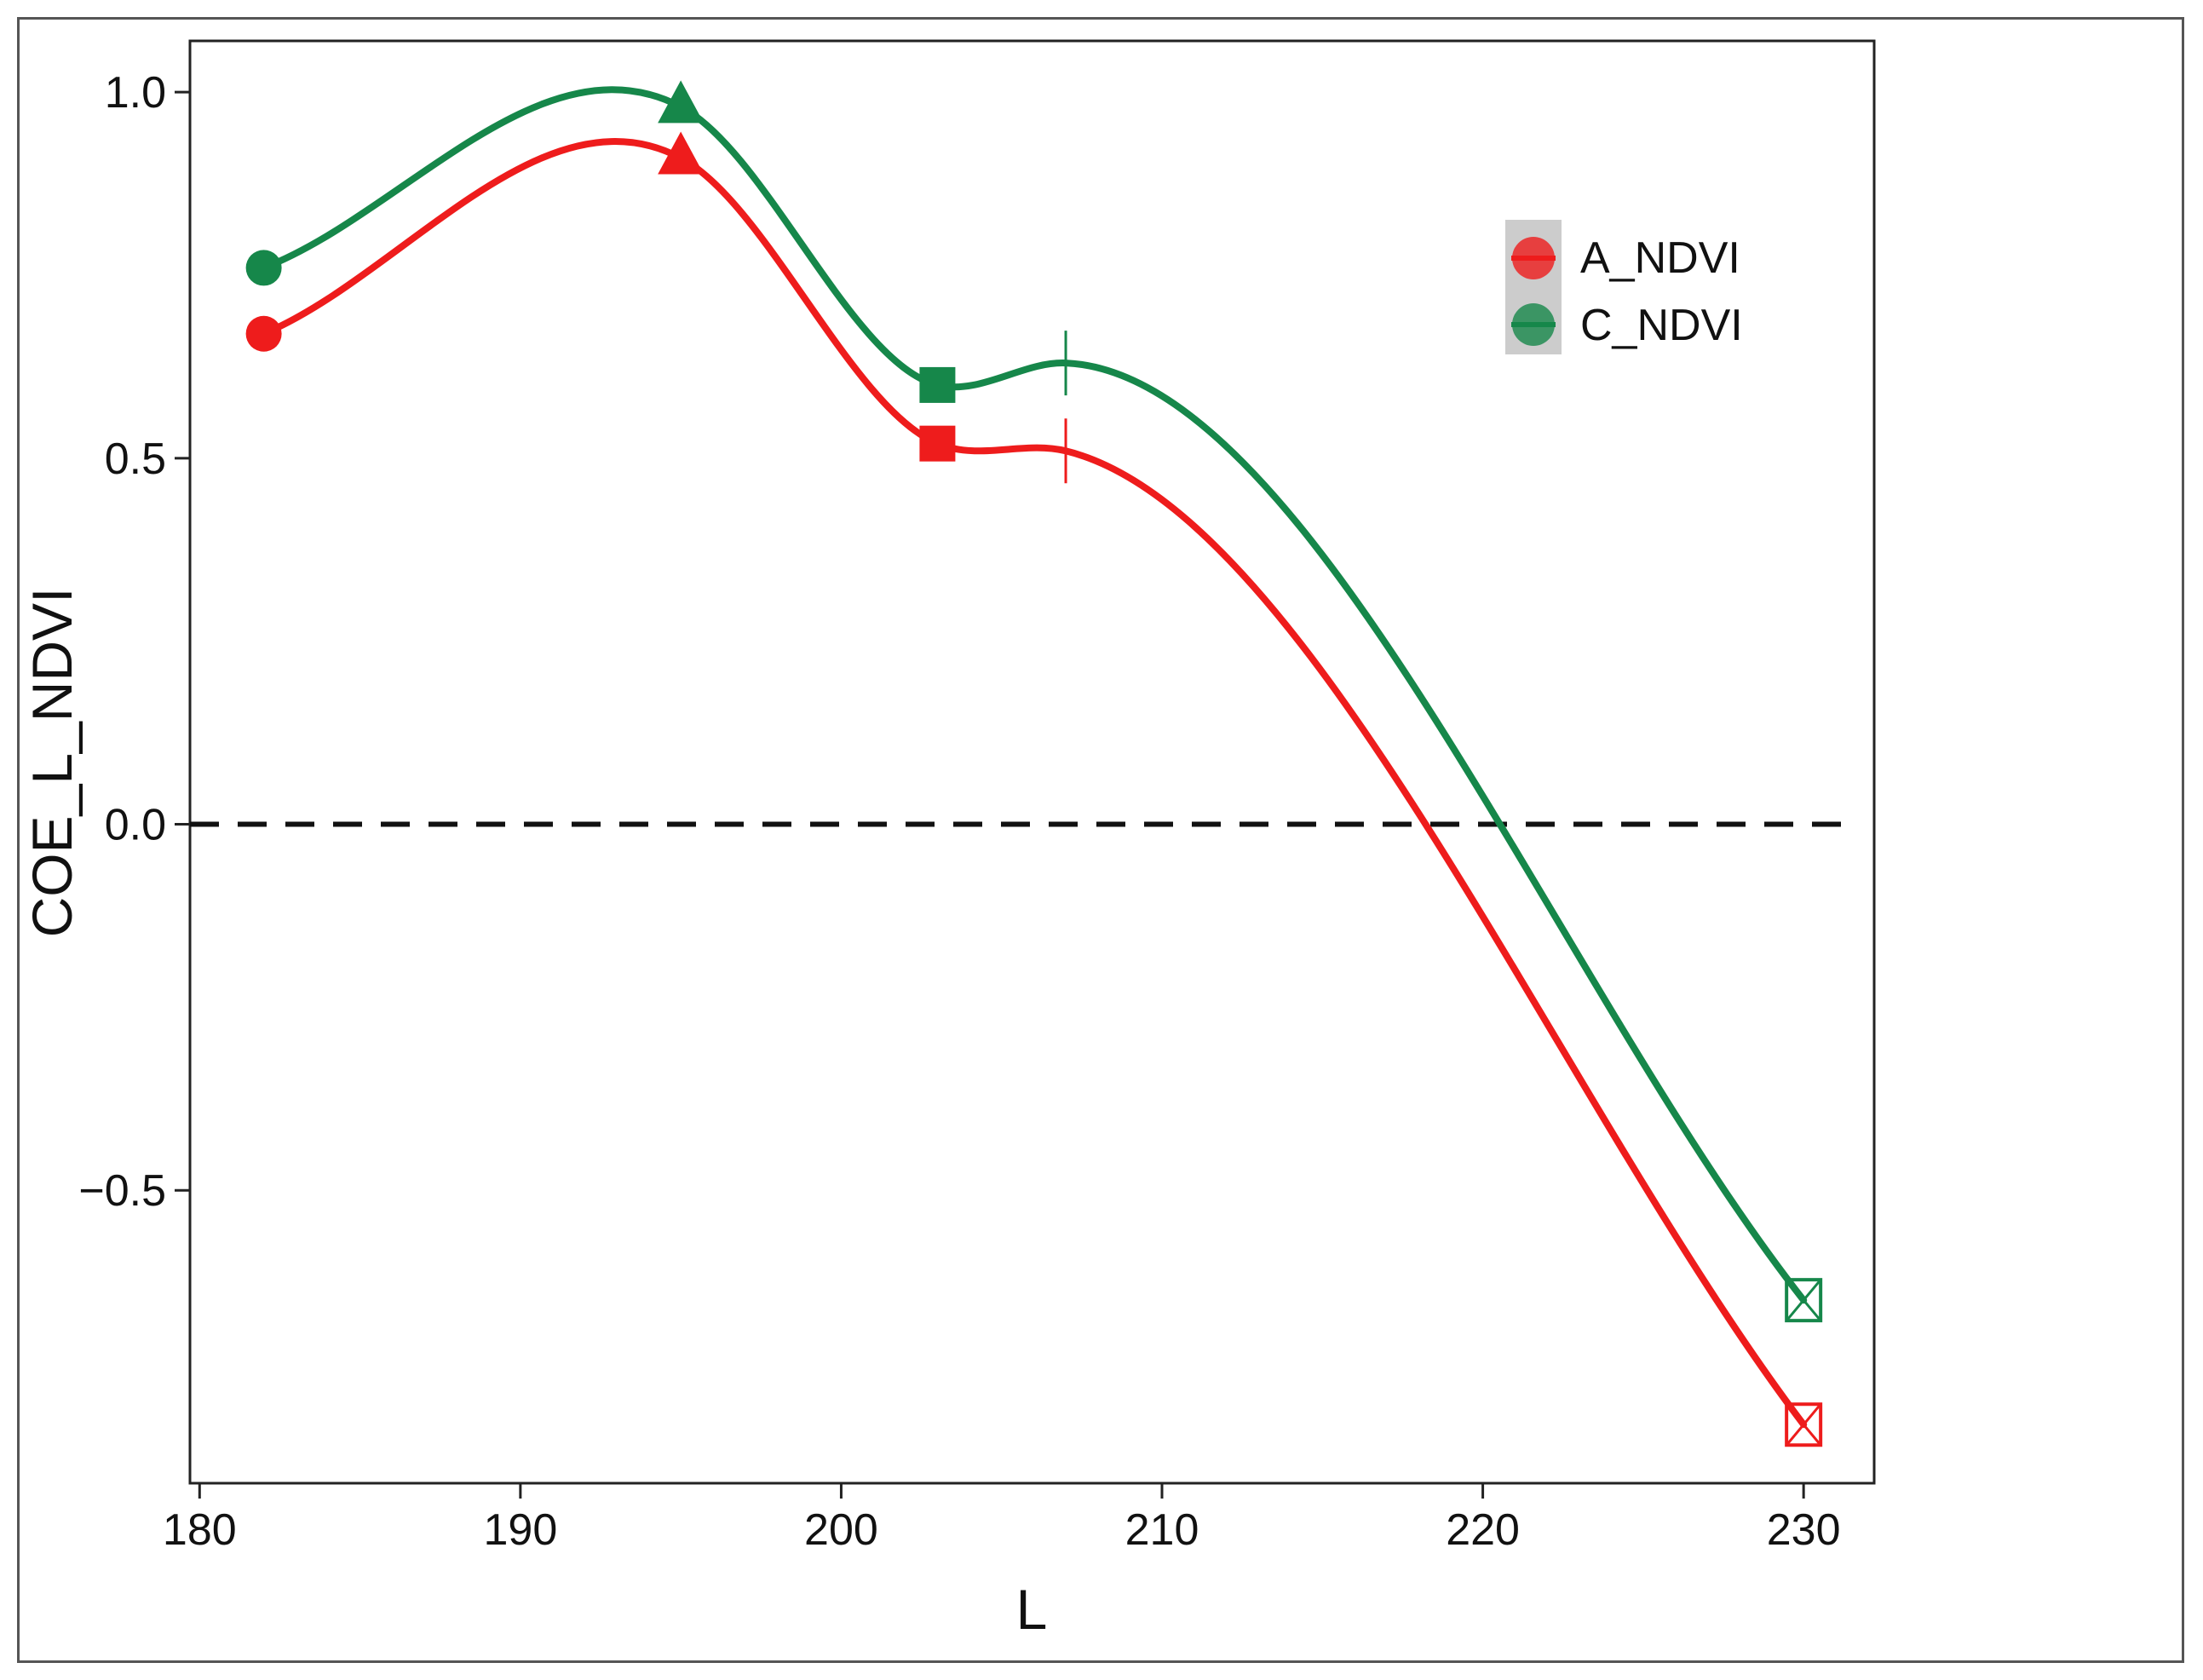 The image size is (2203, 1680). Describe the element at coordinates (1533, 292) in the screenshot. I see `legend-keys` at that location.